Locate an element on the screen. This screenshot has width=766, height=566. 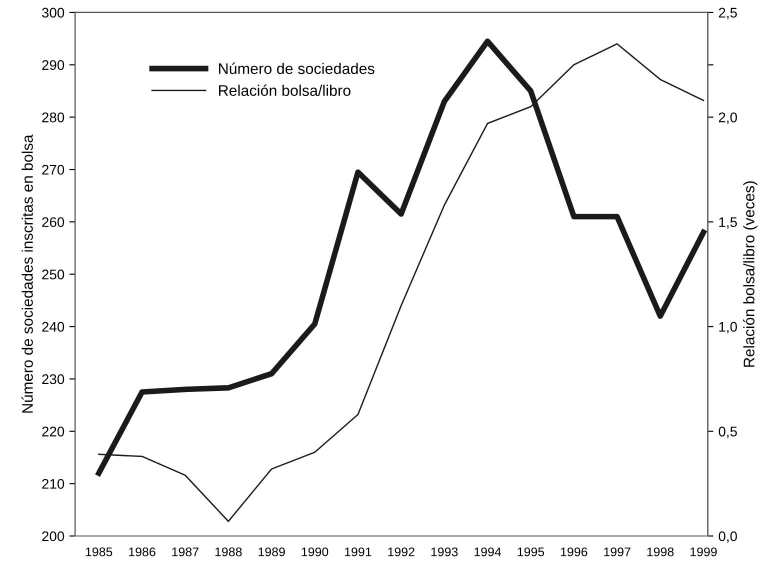
y-tick-label: 200 is located at coordinates (53, 536).